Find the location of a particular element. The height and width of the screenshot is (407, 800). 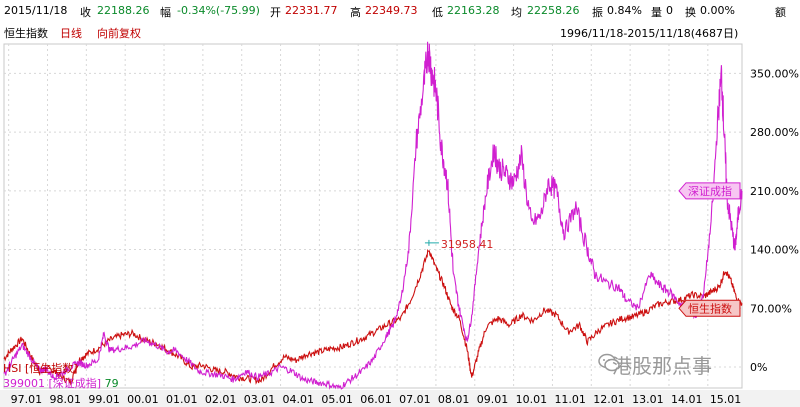

x-tick-label: 04.01 is located at coordinates (299, 399).